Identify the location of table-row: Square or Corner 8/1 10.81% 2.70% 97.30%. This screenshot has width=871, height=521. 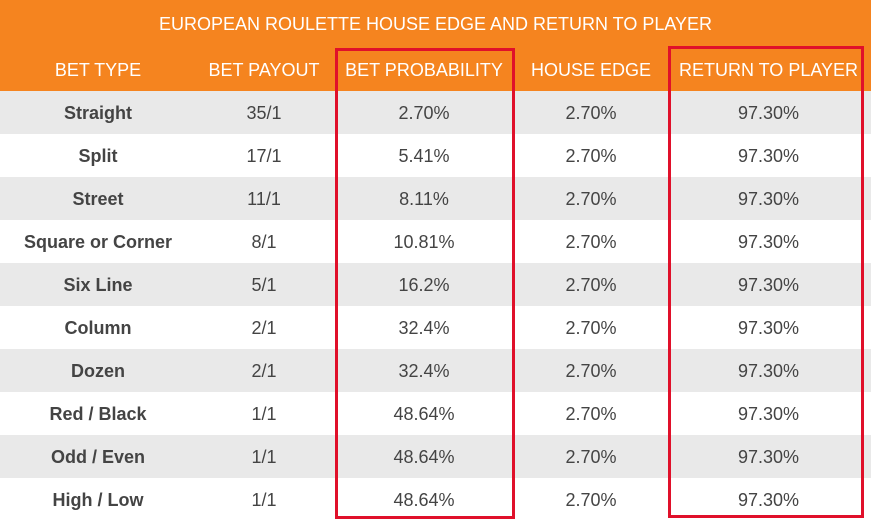
(435, 241).